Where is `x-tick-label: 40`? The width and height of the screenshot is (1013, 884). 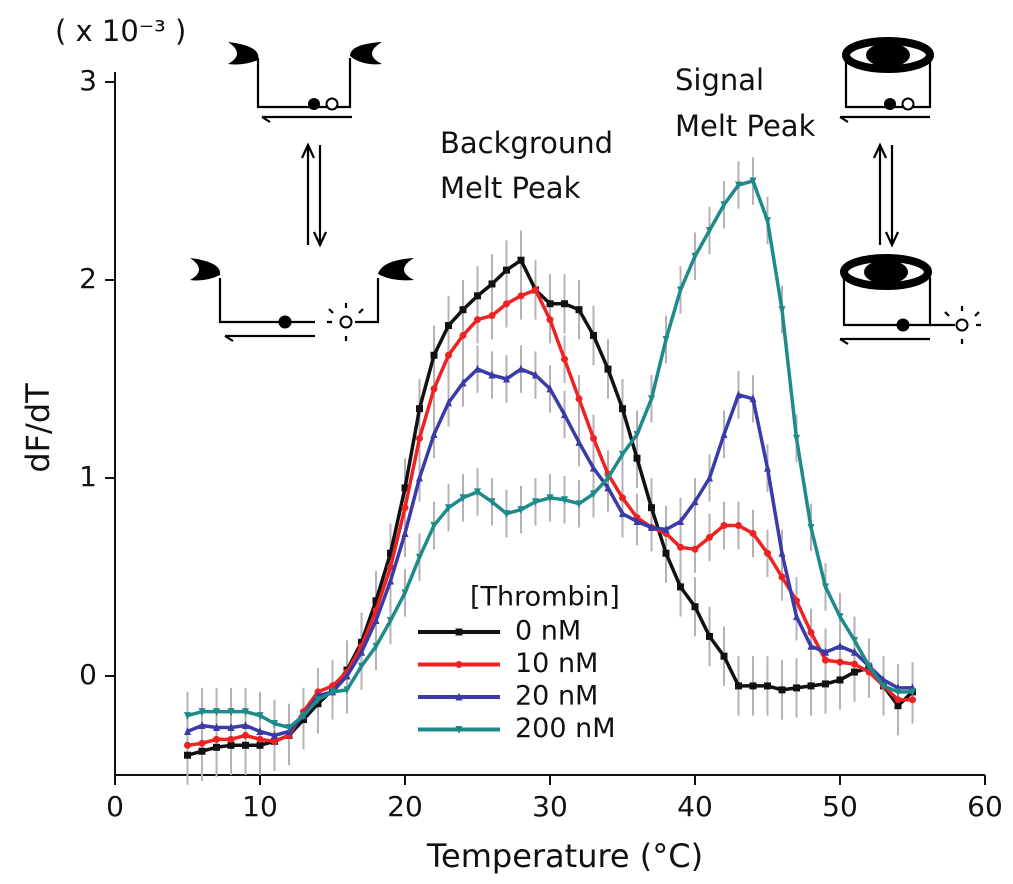 x-tick-label: 40 is located at coordinates (695, 806).